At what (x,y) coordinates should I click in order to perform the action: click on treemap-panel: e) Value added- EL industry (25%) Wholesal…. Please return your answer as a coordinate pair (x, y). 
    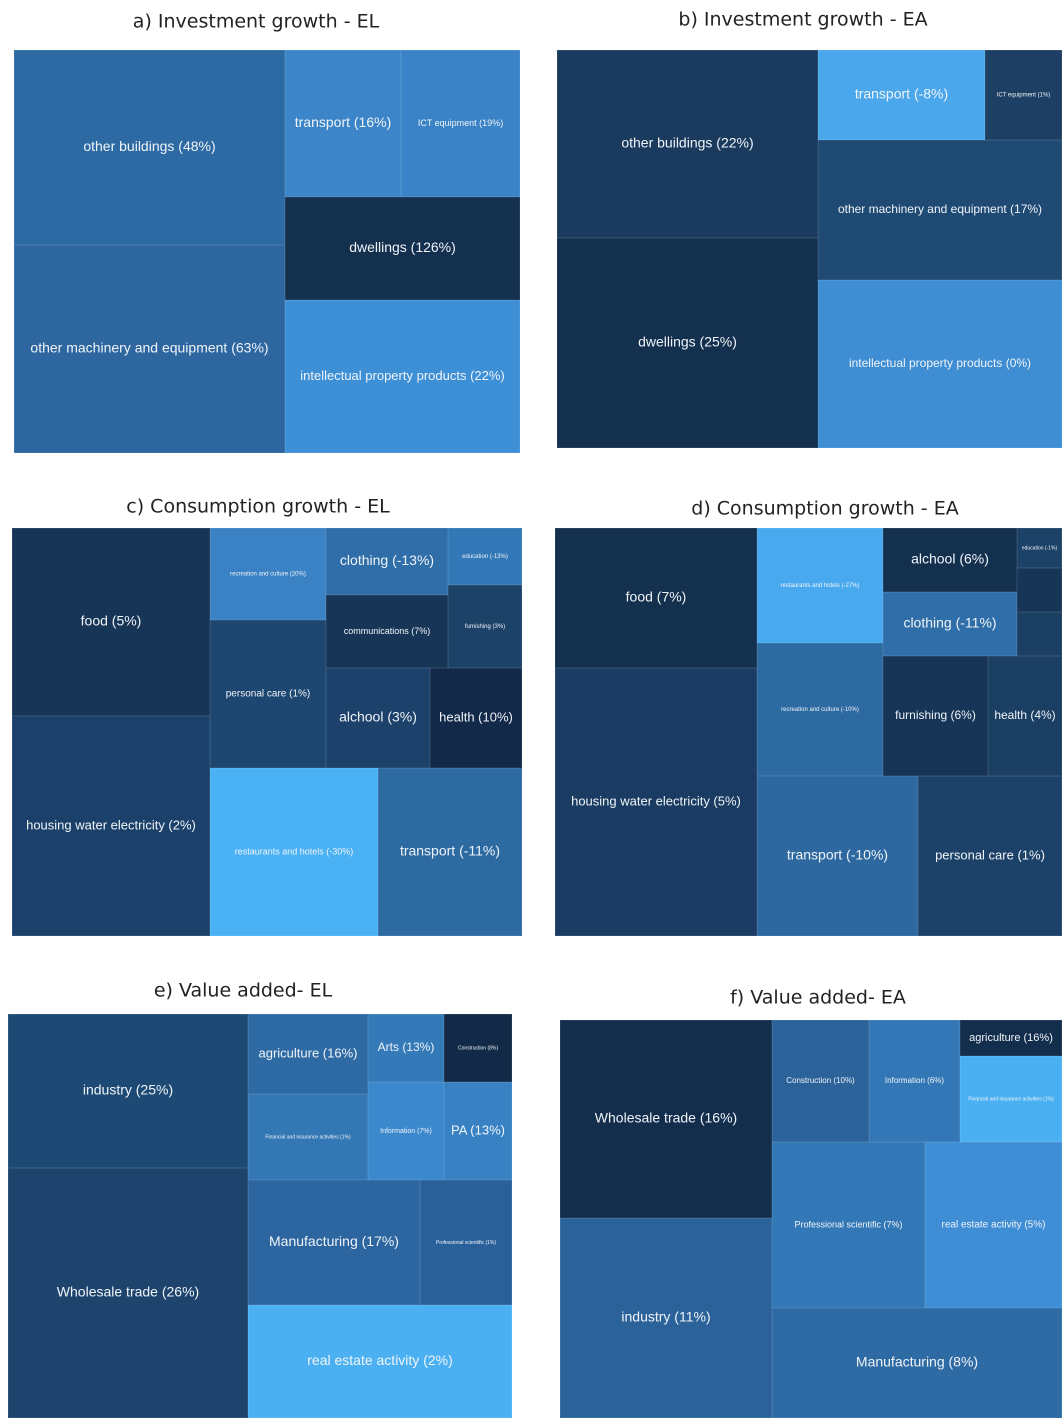
    Looking at the image, I should click on (260, 1199).